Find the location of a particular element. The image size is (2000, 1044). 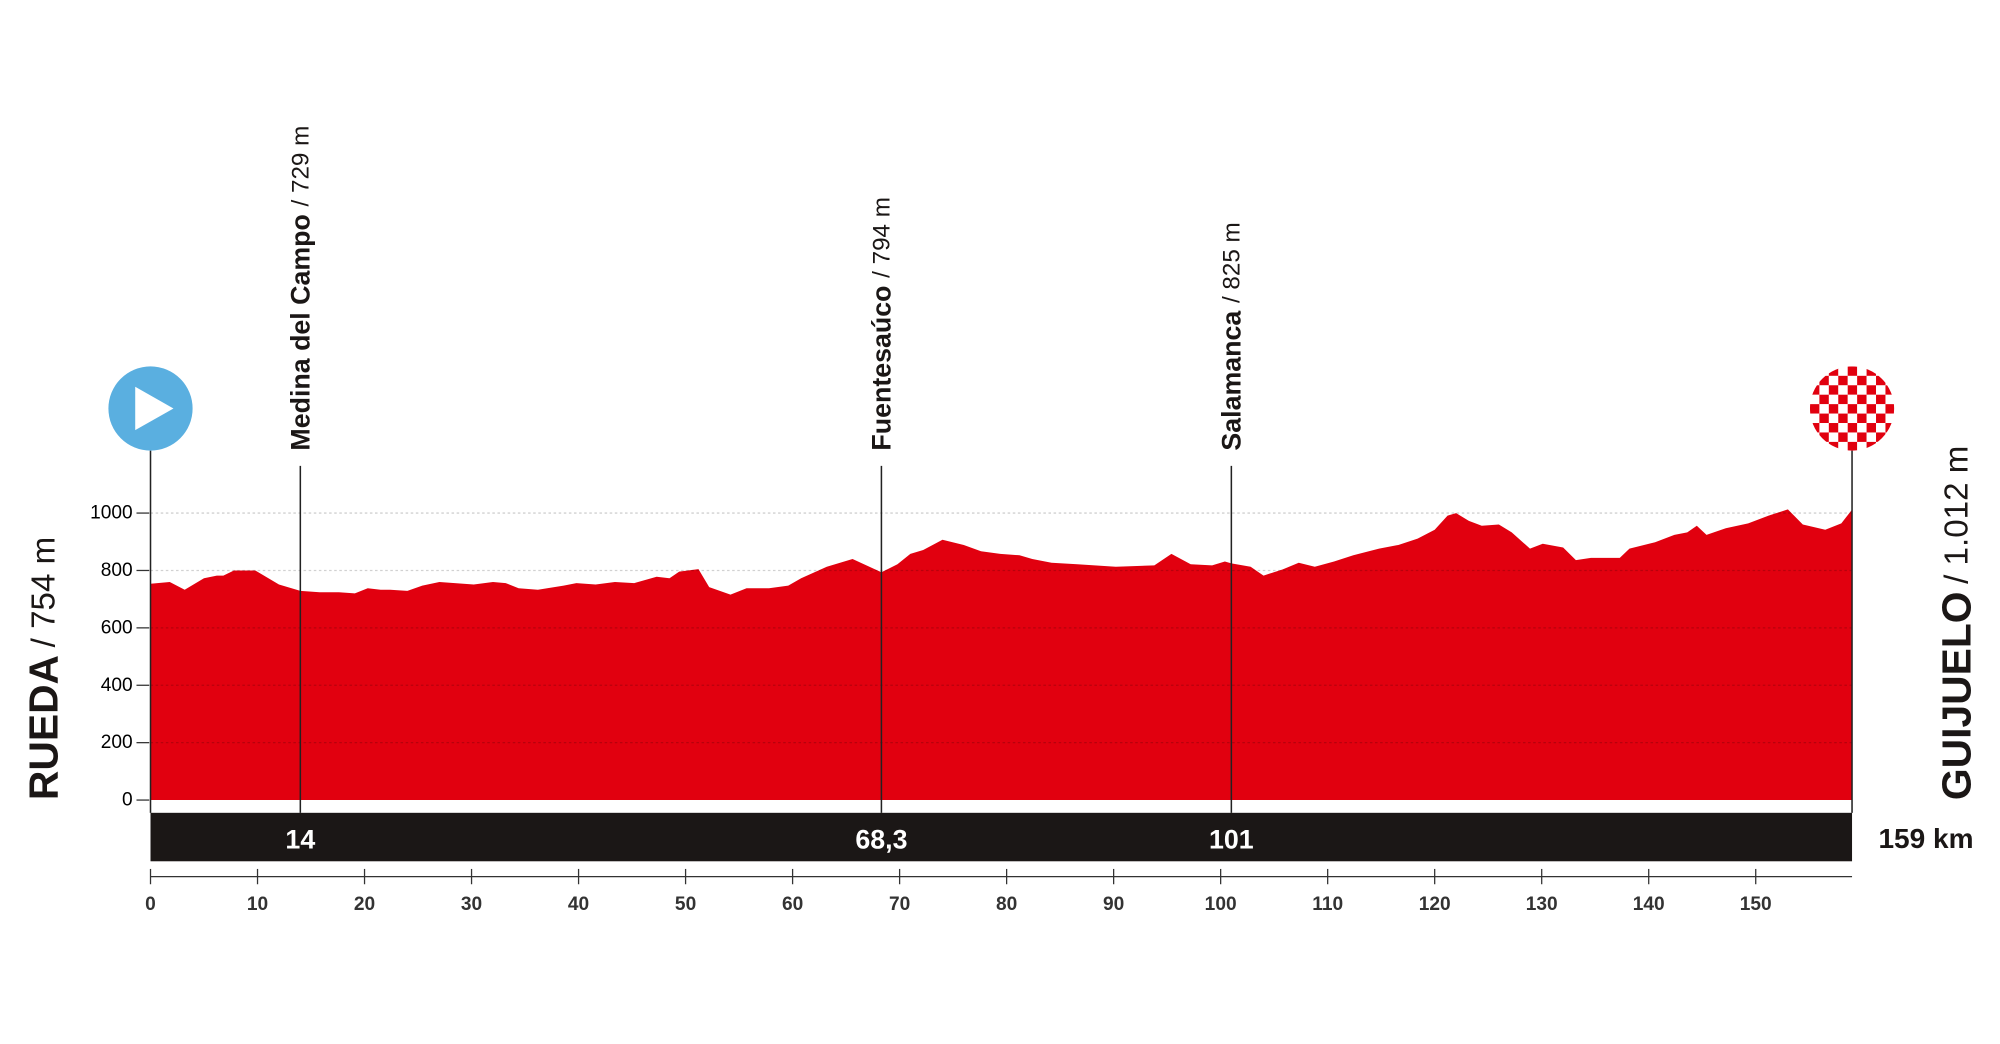

waypoint-label-name: Medina del Campo is located at coordinates (300, 332).